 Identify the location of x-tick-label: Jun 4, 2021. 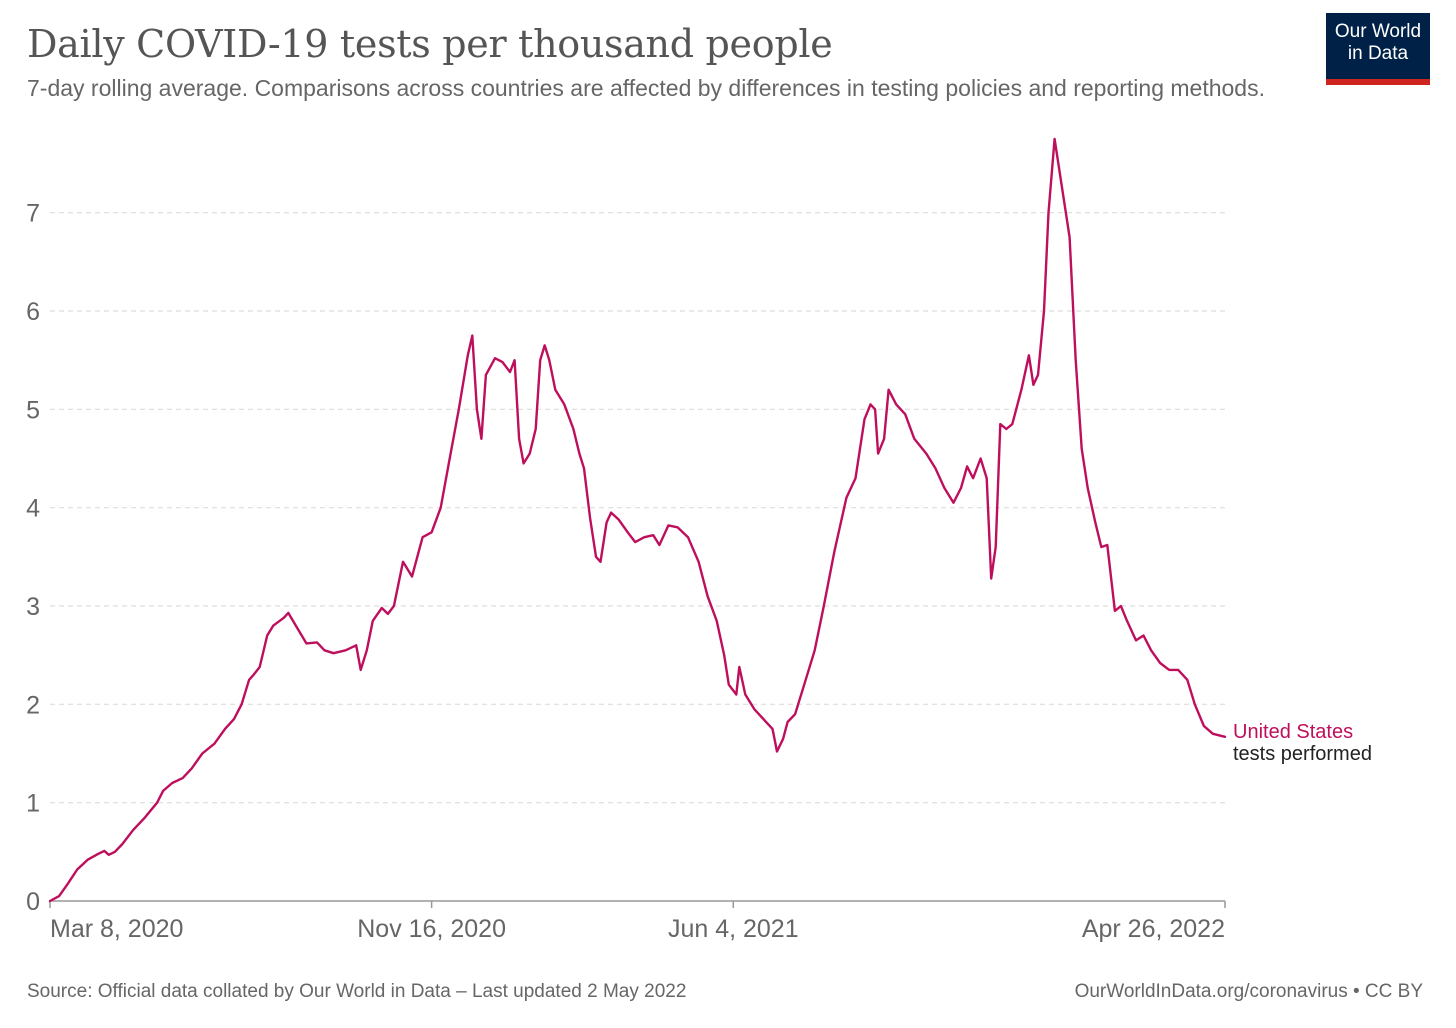
(733, 929).